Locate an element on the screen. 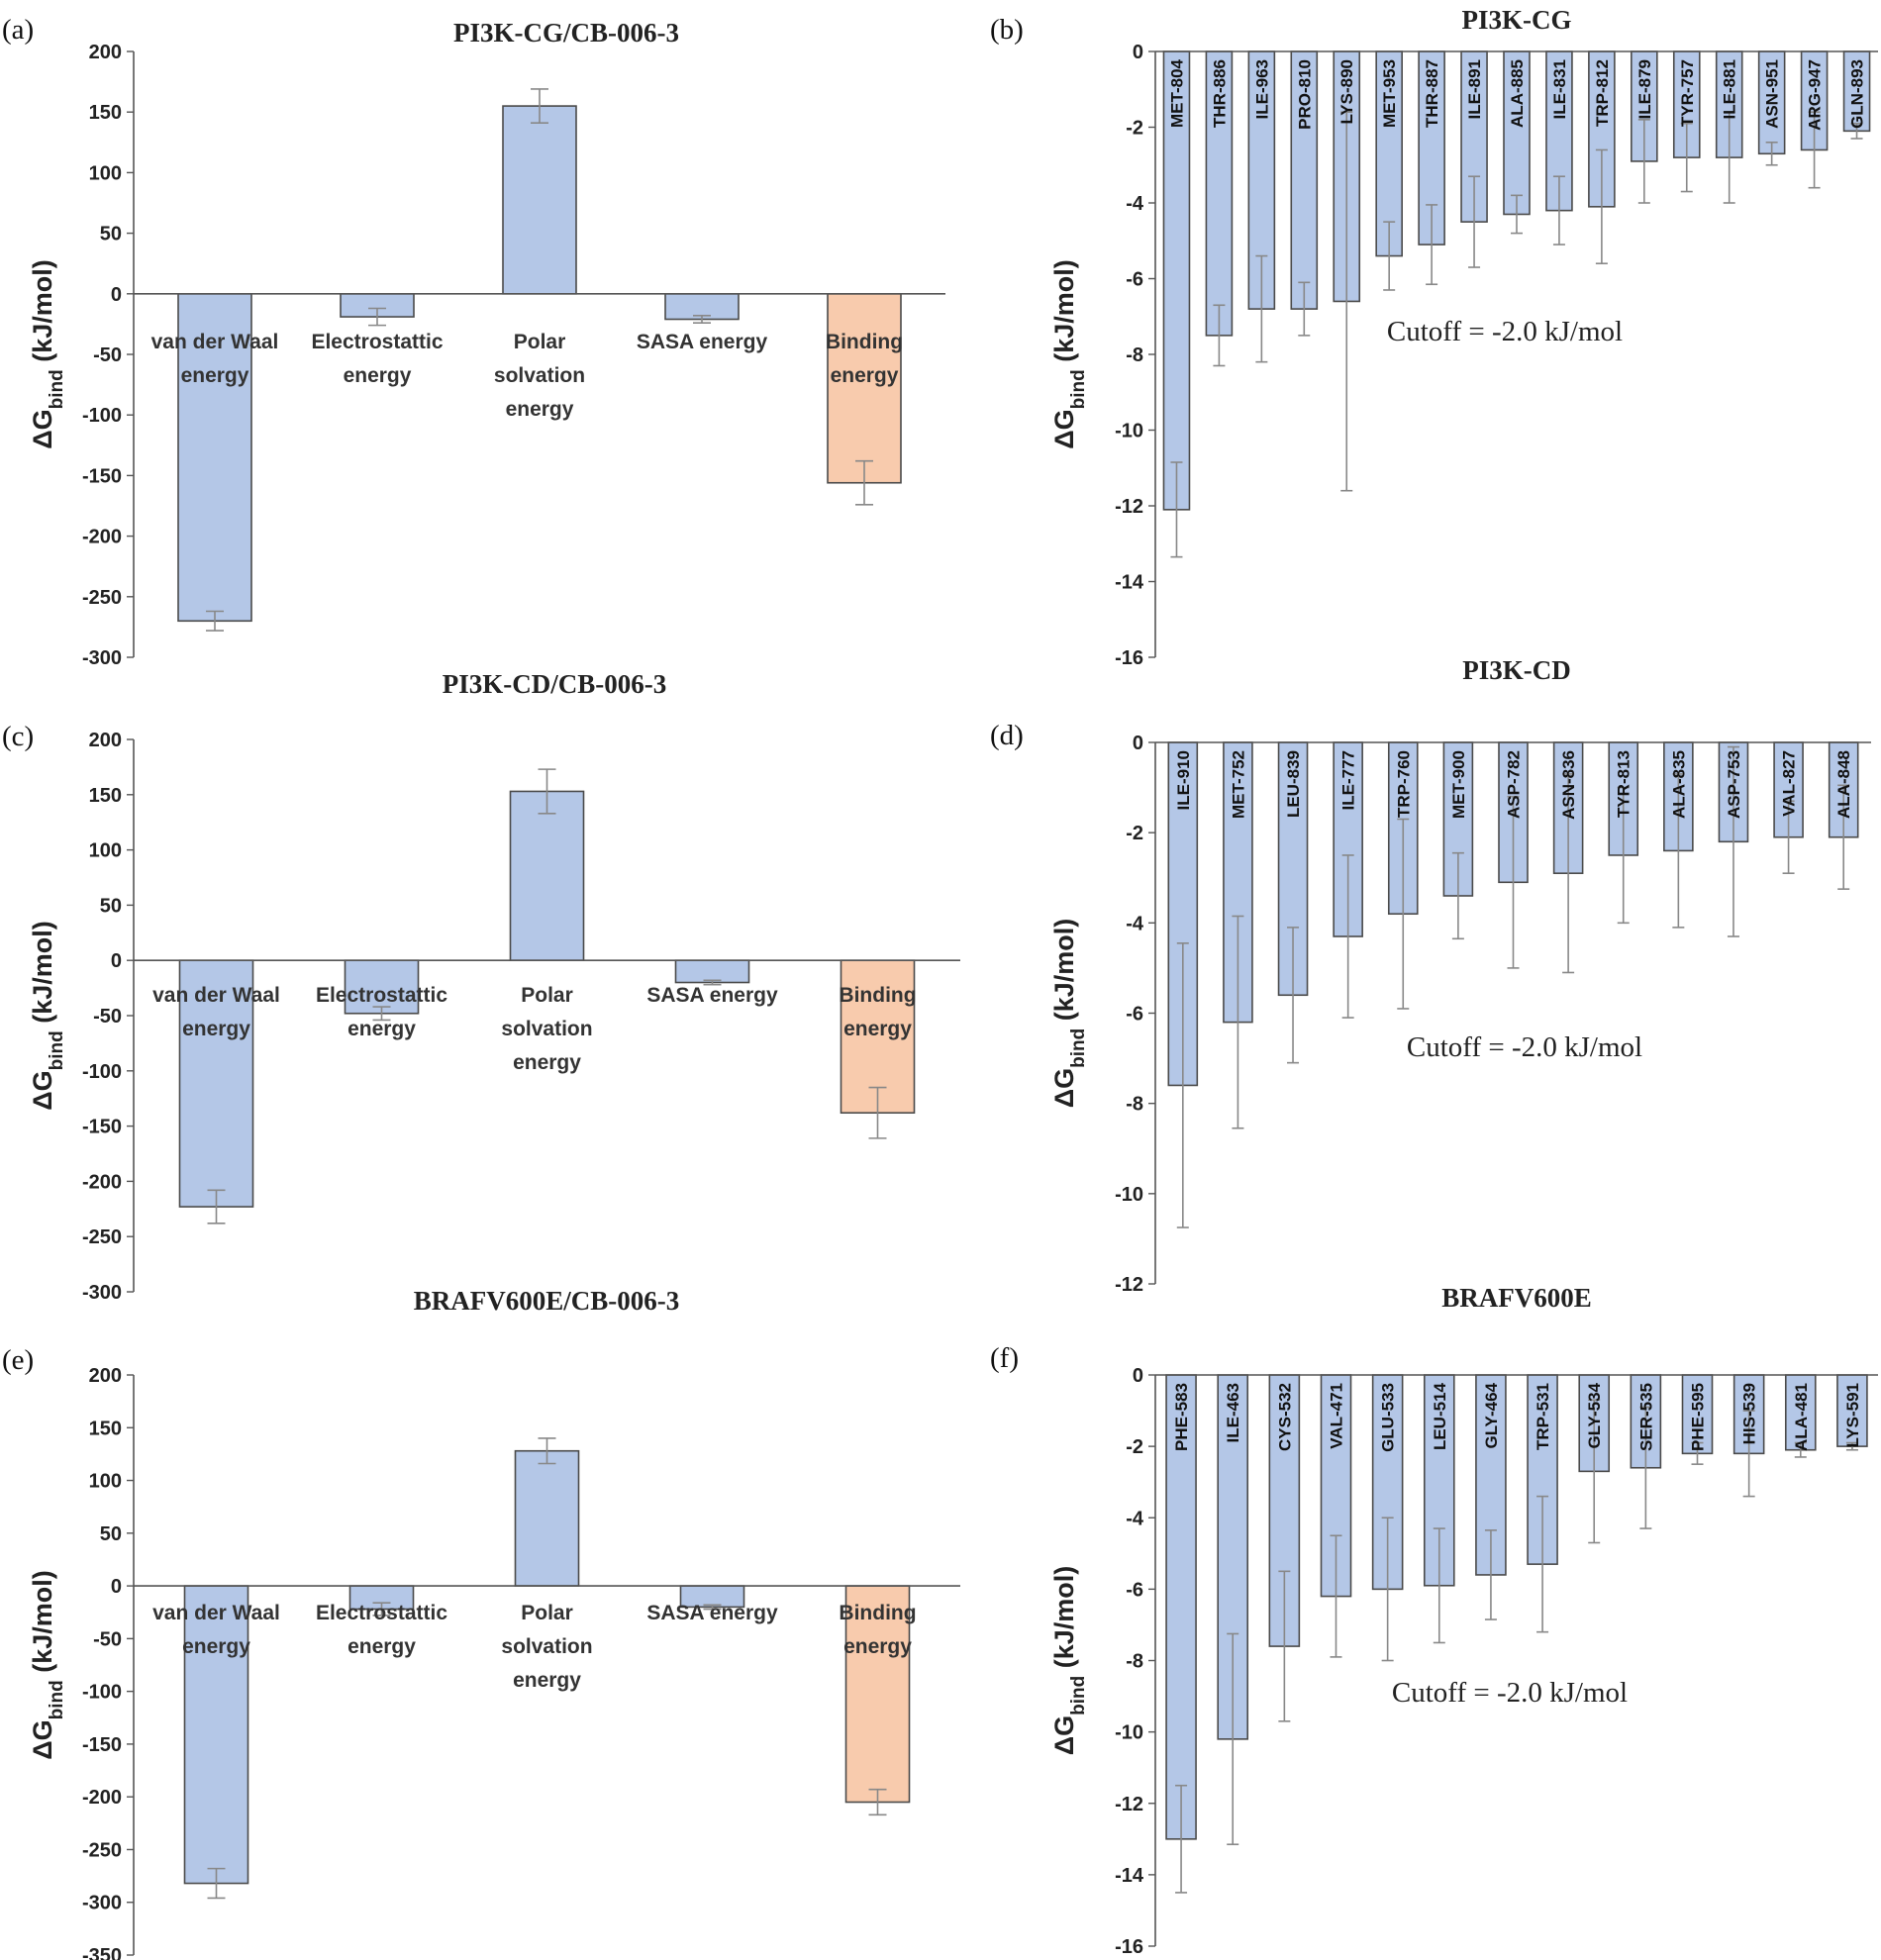  residue-label: ALA-835 is located at coordinates (1678, 784).